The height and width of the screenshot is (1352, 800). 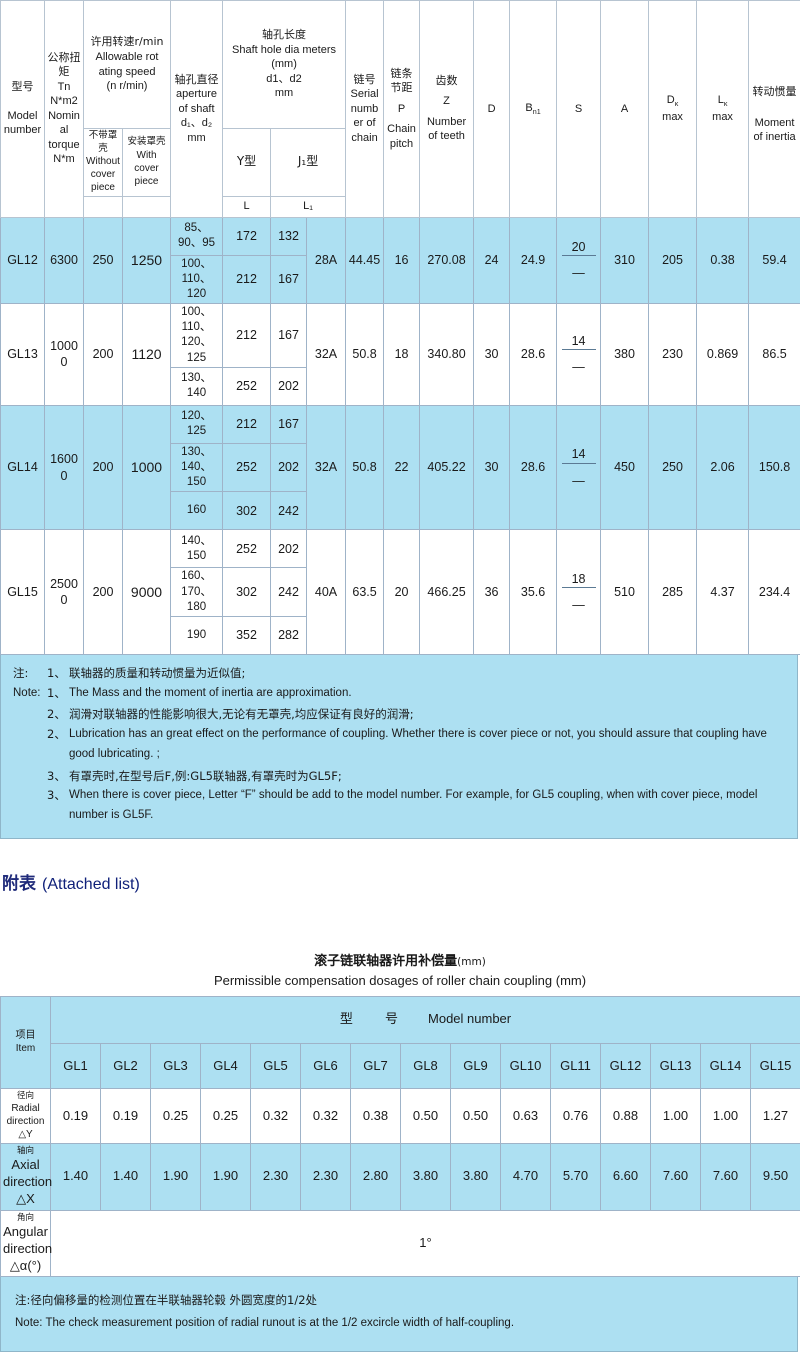 What do you see at coordinates (326, 1115) in the screenshot?
I see `comp-cell-gl6: 0.32` at bounding box center [326, 1115].